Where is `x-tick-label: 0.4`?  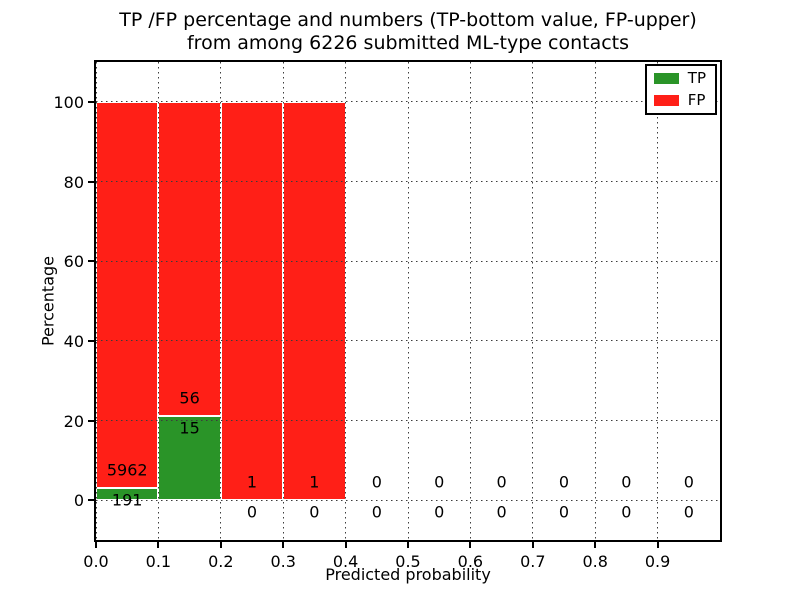 x-tick-label: 0.4 is located at coordinates (345, 561).